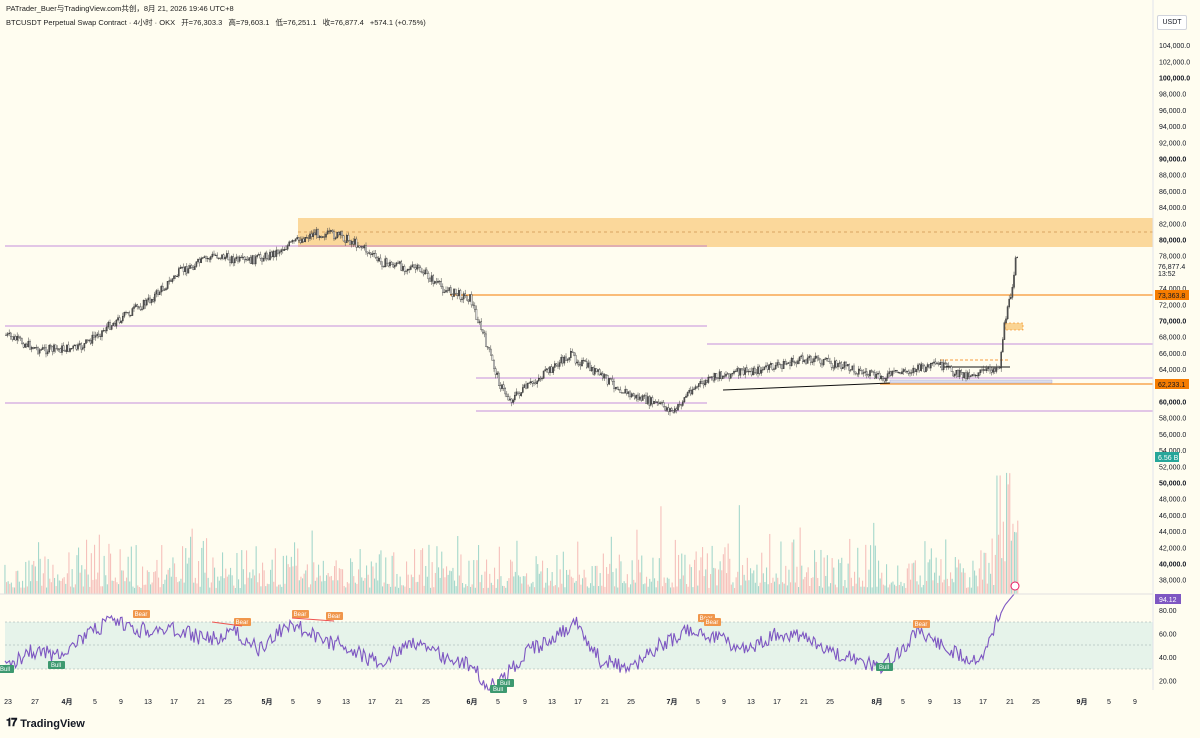 This screenshot has height=738, width=1200. I want to click on bear-tag, so click(300, 614).